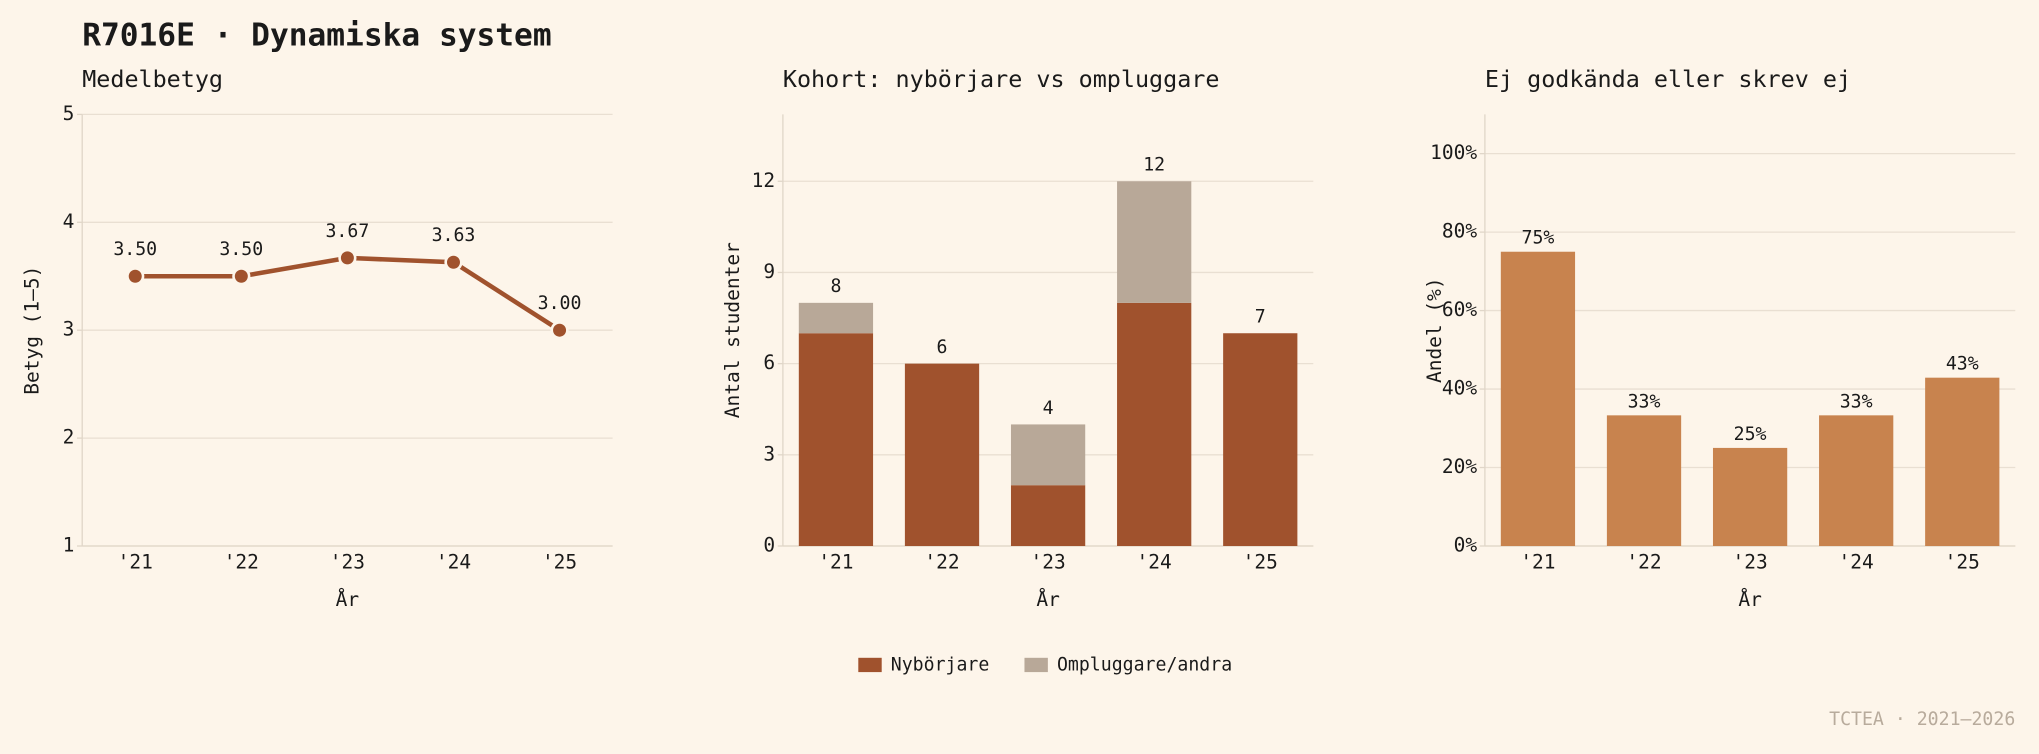 This screenshot has width=2039, height=754. I want to click on value-label: 3.67, so click(347, 231).